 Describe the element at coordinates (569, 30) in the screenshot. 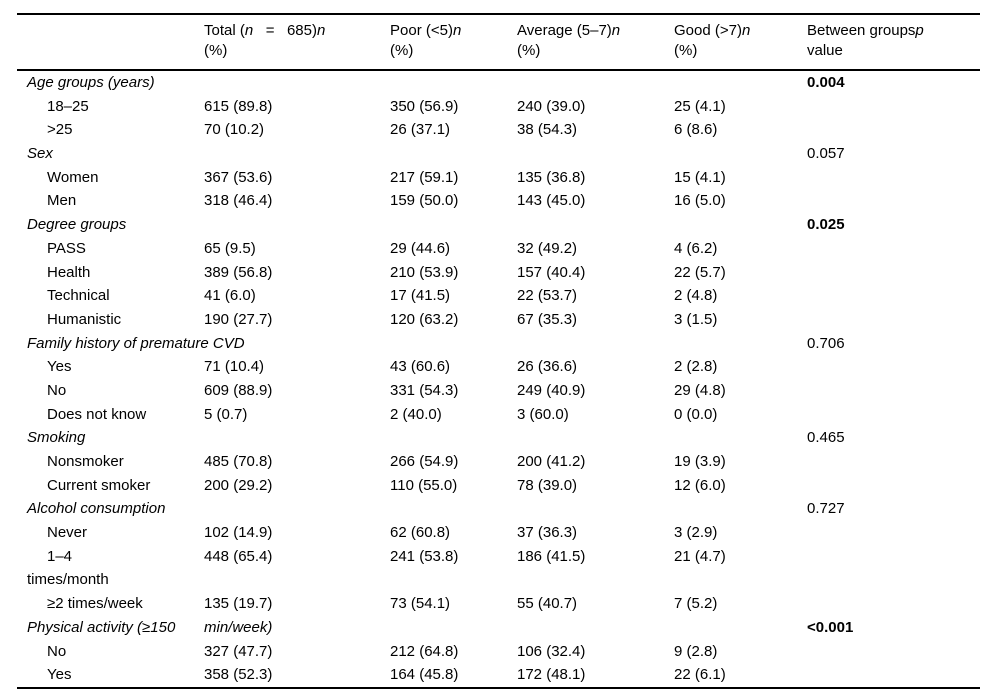

I see `header-average-line1: Average (5–7)n` at that location.